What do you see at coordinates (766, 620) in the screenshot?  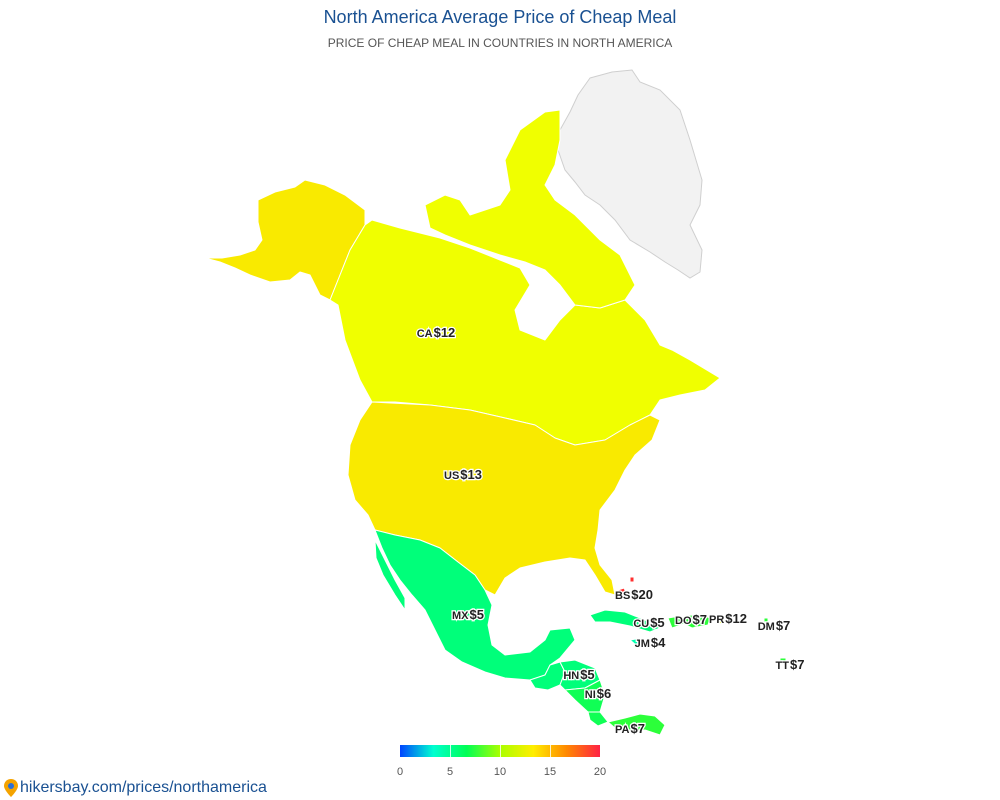 I see `country-dm` at bounding box center [766, 620].